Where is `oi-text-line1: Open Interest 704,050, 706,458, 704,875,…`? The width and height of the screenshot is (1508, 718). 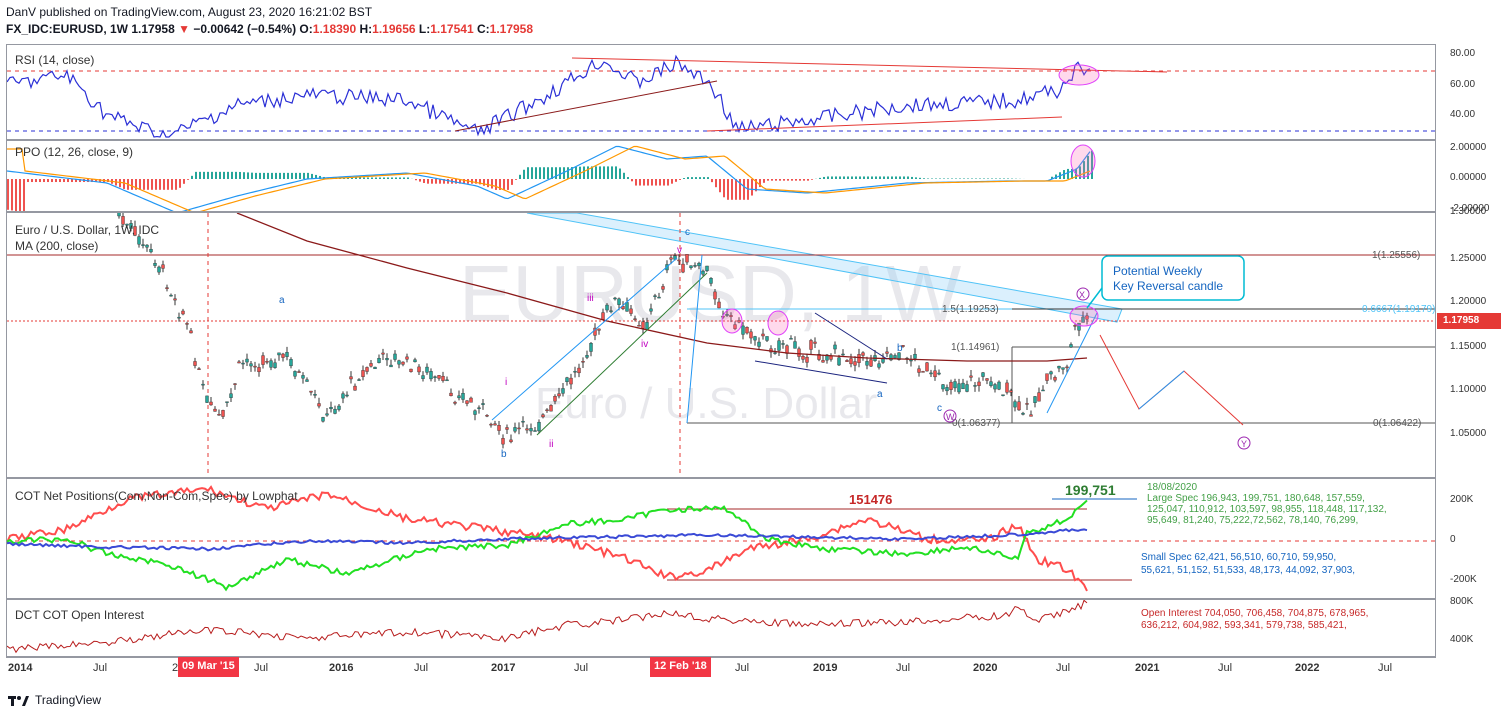 oi-text-line1: Open Interest 704,050, 706,458, 704,875,… is located at coordinates (1254, 613).